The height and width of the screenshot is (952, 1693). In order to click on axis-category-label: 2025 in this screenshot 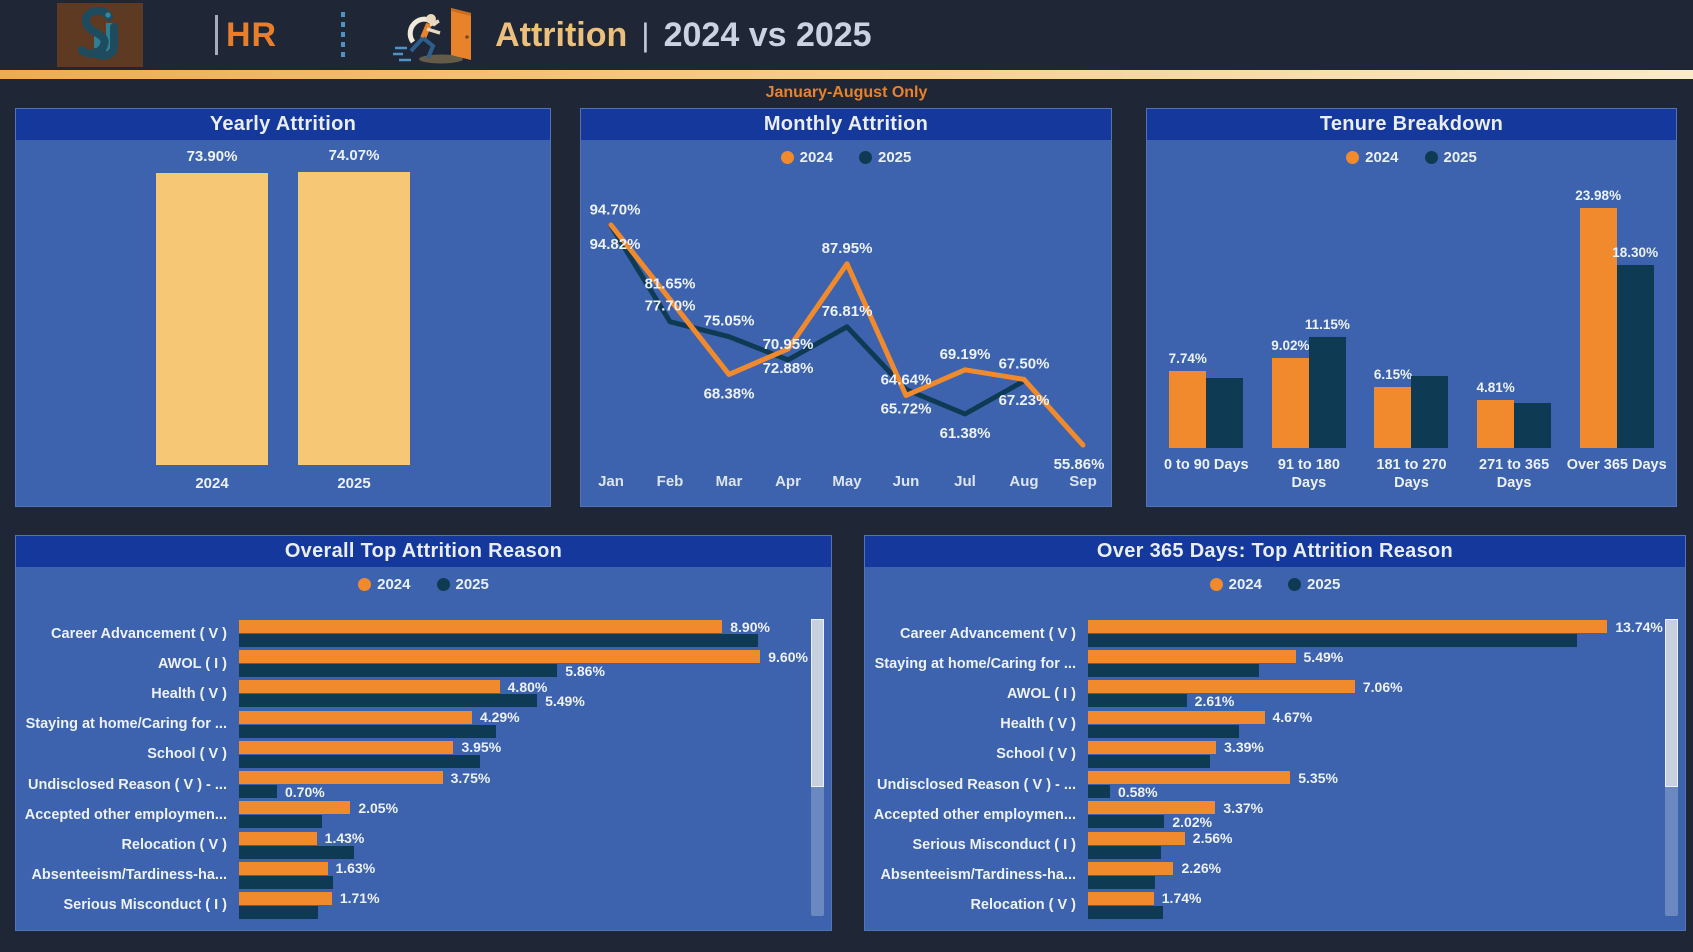, I will do `click(354, 483)`.